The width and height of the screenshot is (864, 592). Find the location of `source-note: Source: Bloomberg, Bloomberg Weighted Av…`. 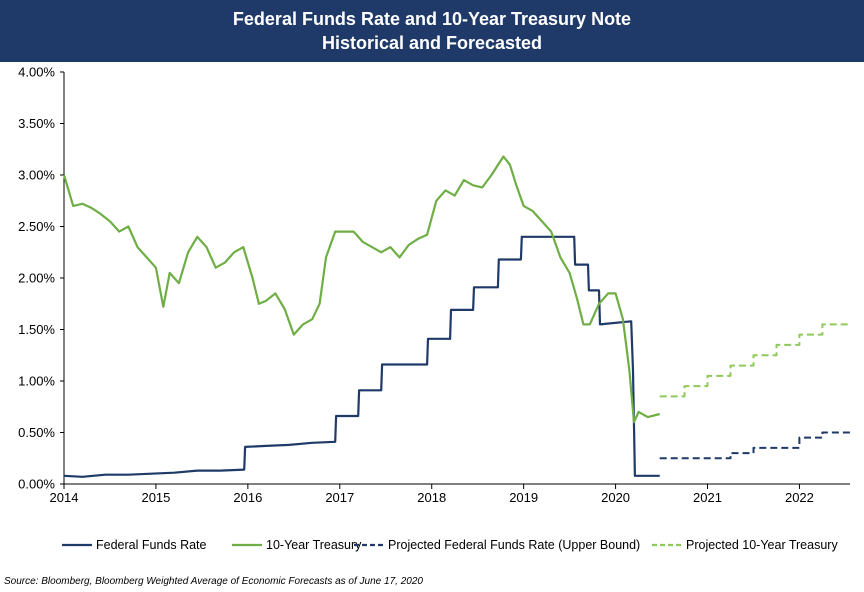

source-note: Source: Bloomberg, Bloomberg Weighted Av… is located at coordinates (213, 581).